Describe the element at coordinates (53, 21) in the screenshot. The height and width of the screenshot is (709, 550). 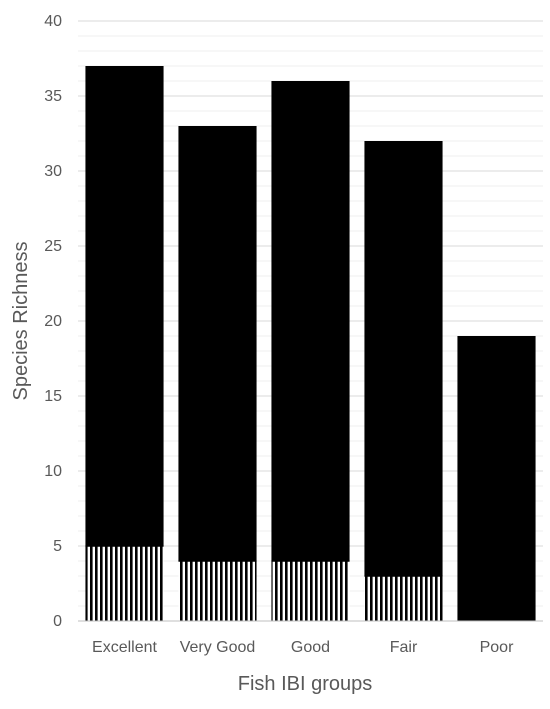
I see `y-tick-label: 40` at that location.